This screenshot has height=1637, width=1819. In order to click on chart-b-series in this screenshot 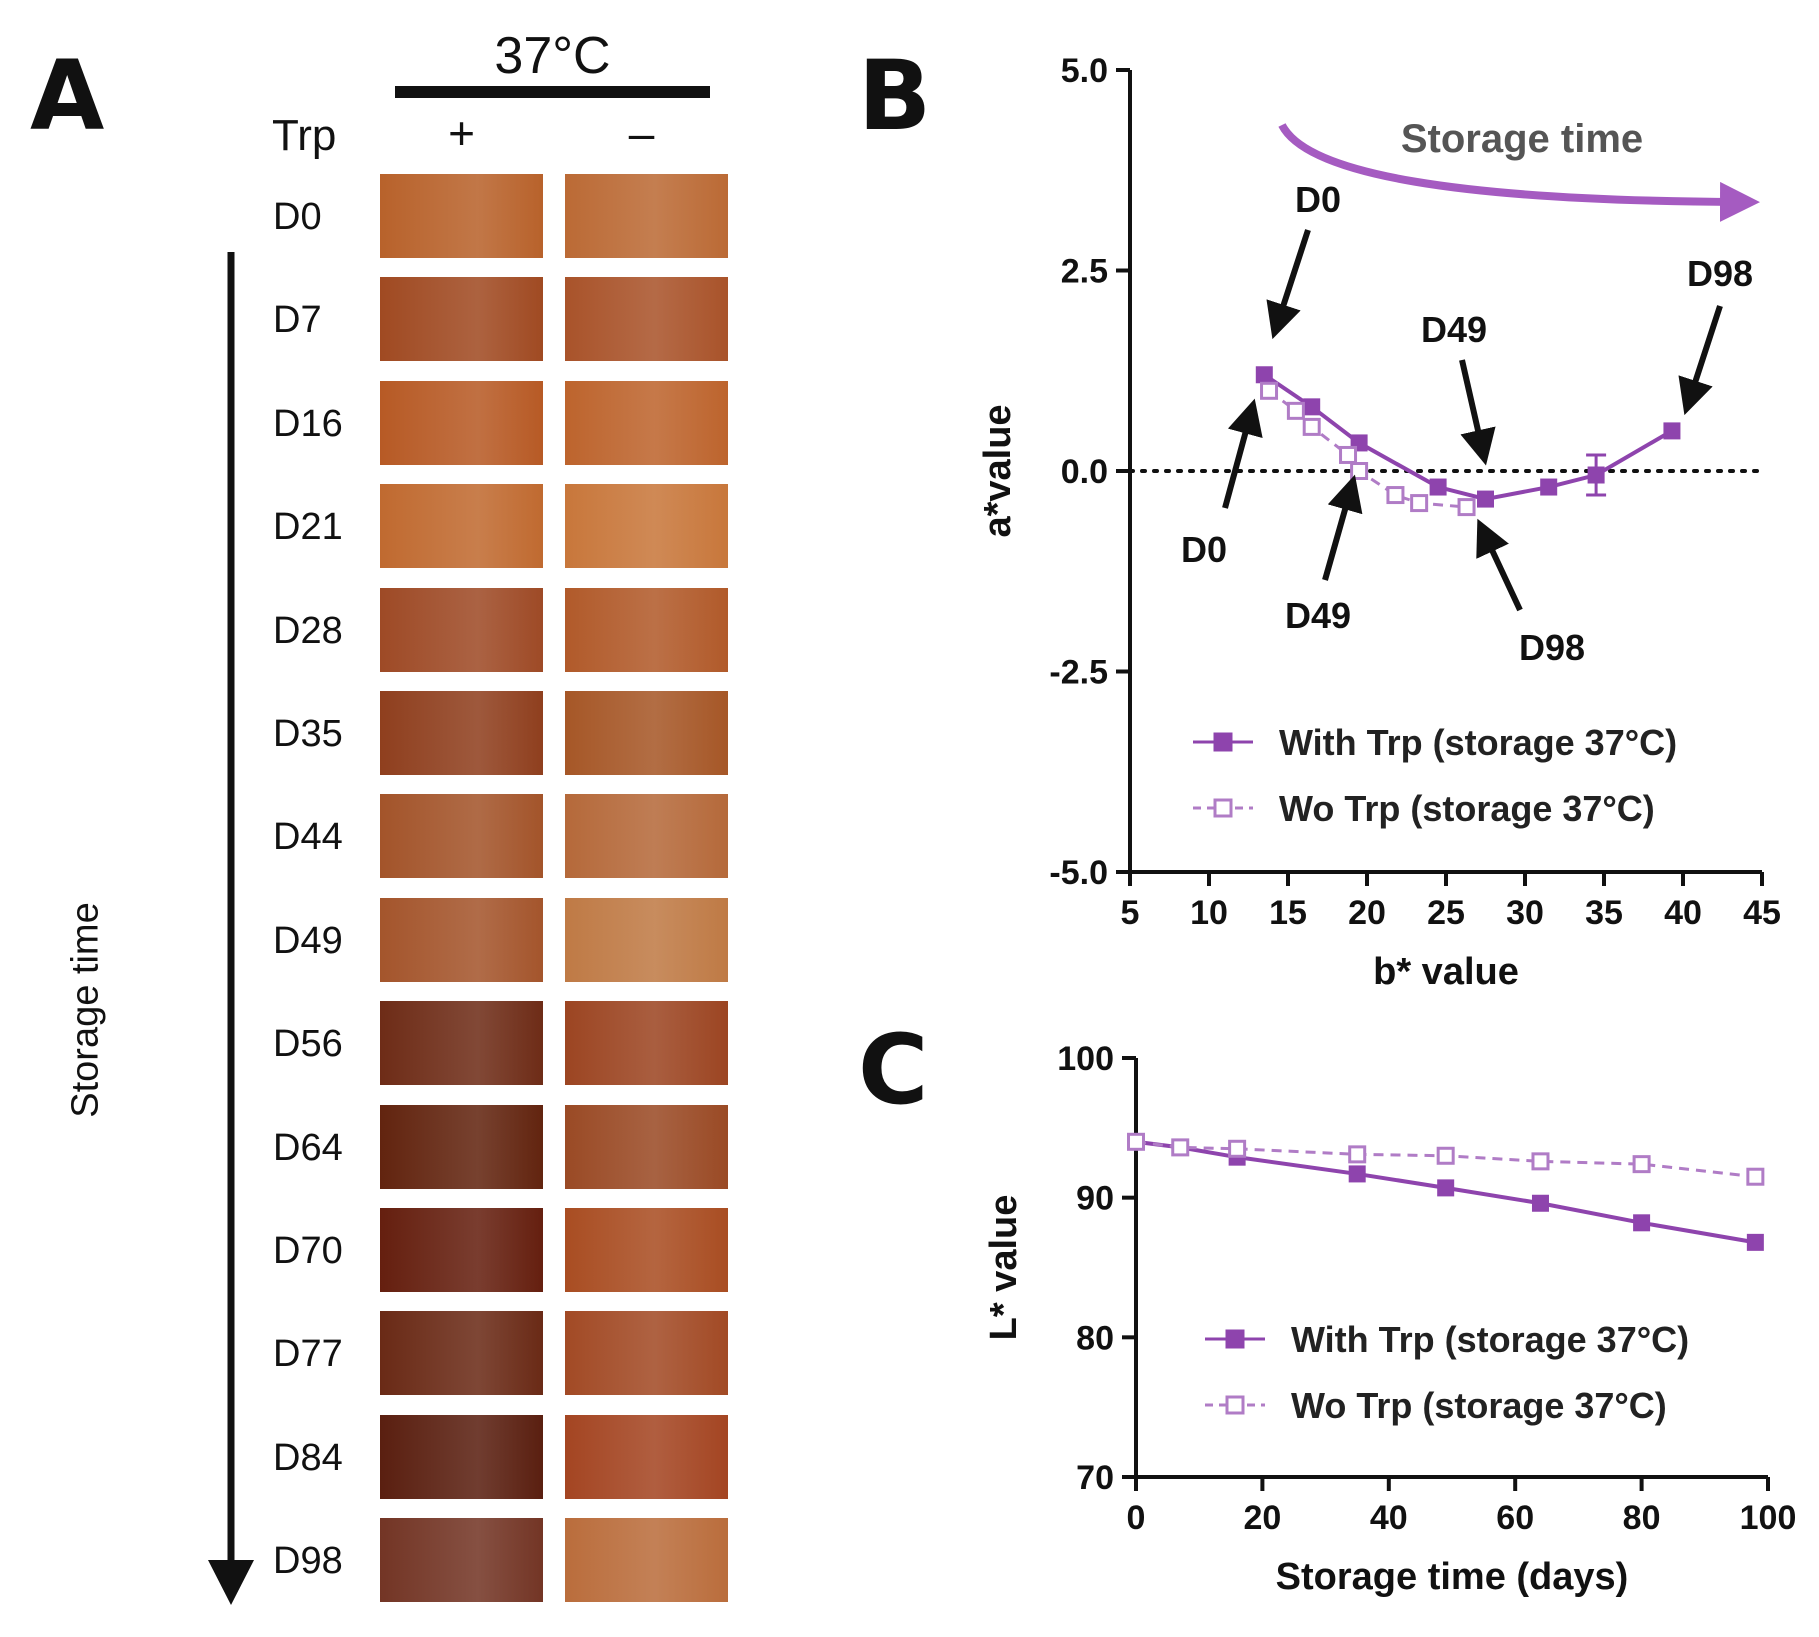, I will do `click(1468, 441)`.